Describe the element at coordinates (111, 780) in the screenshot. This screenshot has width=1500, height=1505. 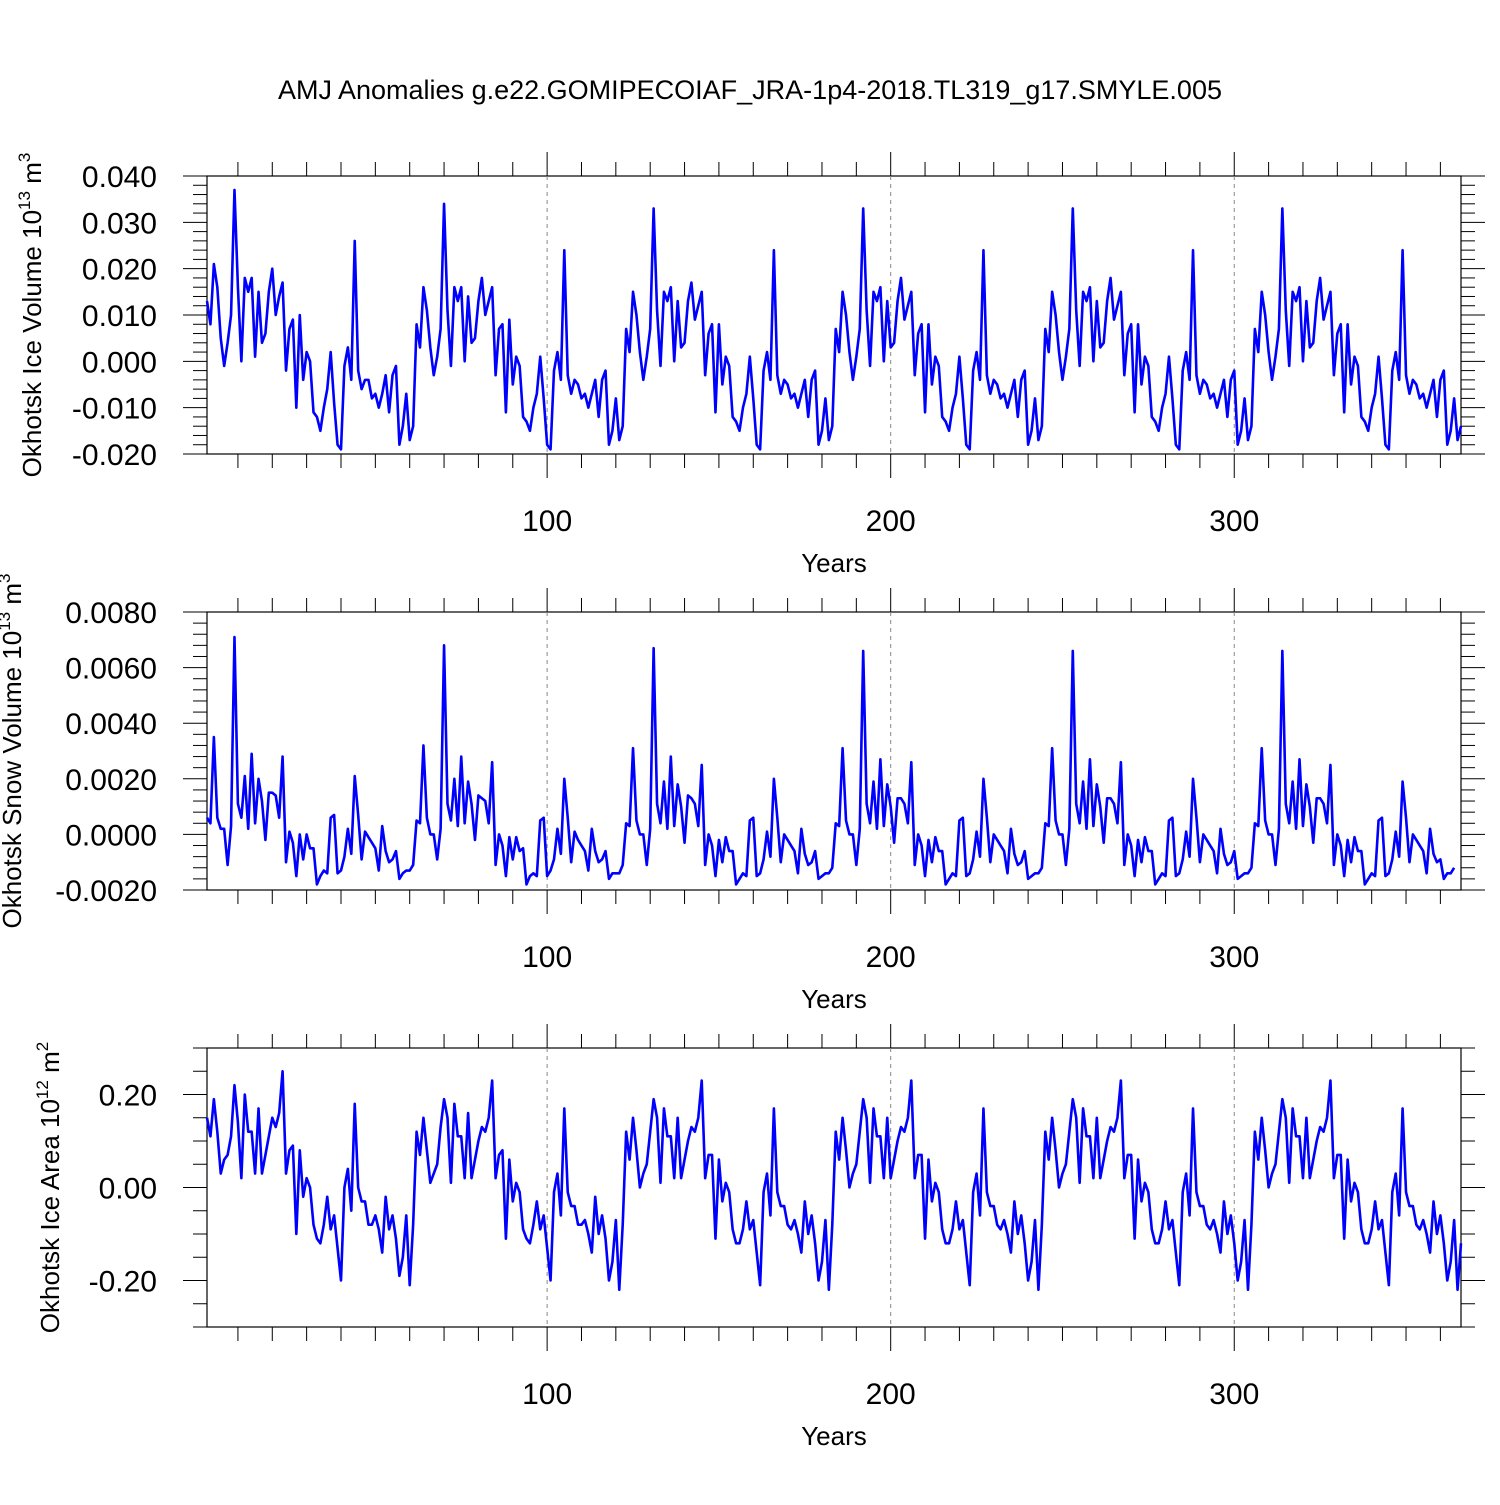
I see `y-tick-label: 0.0020` at that location.